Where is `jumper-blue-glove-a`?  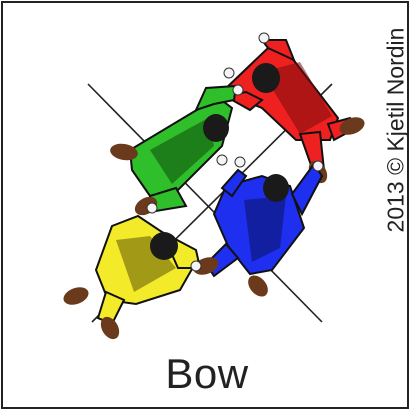
jumper-blue-glove-a is located at coordinates (240, 162).